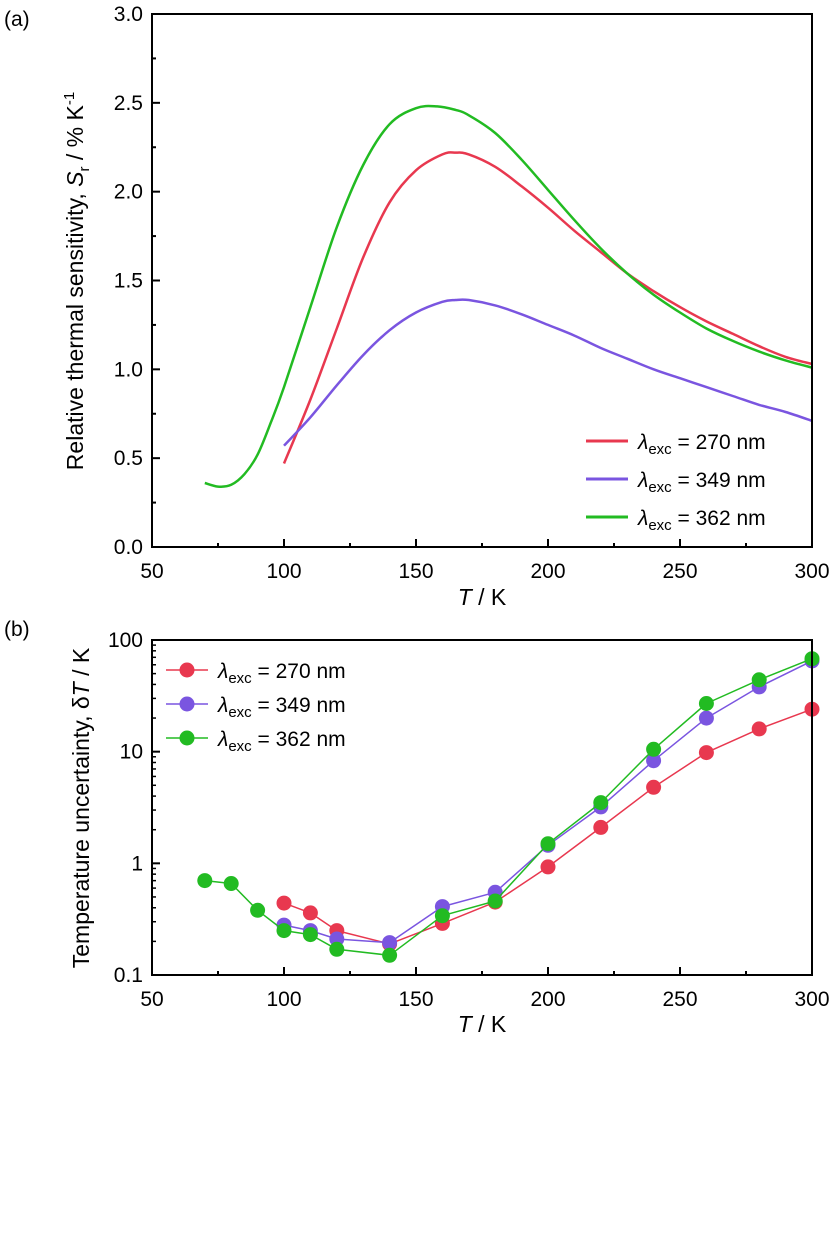 This screenshot has width=836, height=1236. Describe the element at coordinates (125, 640) in the screenshot. I see `y-tick-label: 100` at that location.